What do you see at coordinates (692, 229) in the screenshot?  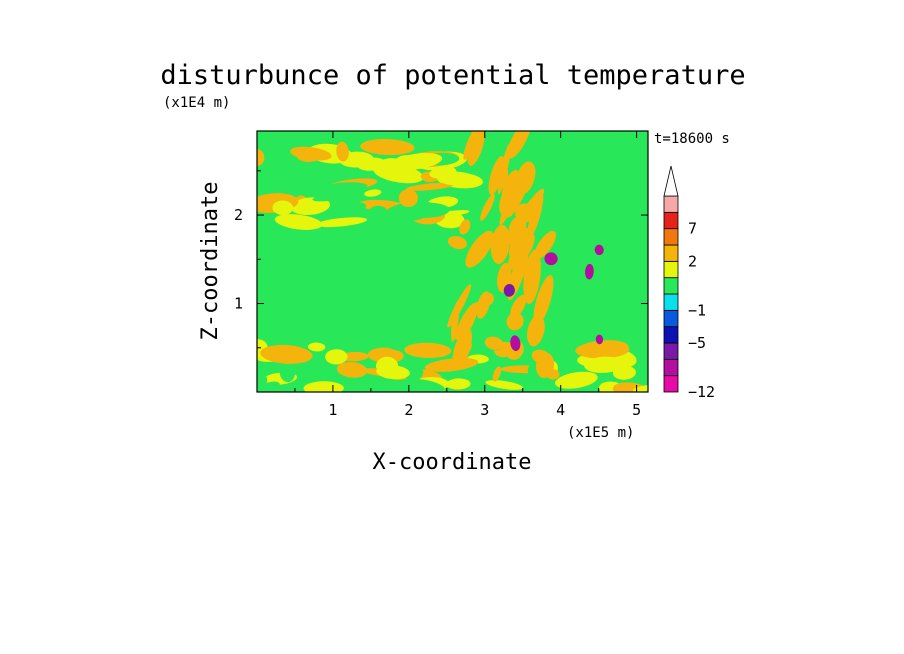 I see `colorbar-tick-label: 7` at bounding box center [692, 229].